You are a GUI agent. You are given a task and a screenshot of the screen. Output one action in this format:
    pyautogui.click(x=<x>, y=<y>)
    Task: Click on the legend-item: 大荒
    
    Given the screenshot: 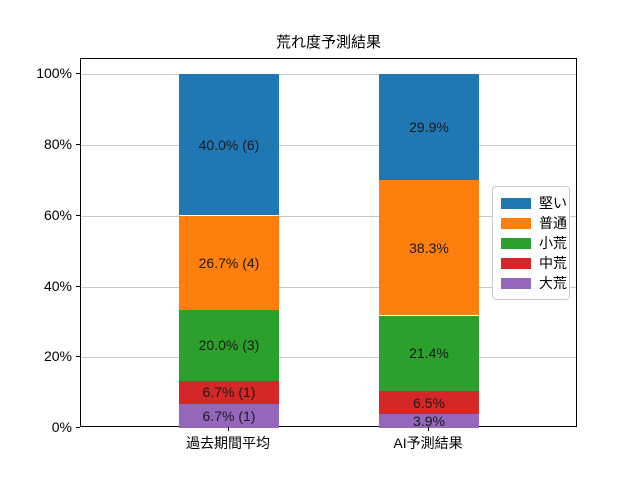 What is the action you would take?
    pyautogui.click(x=534, y=283)
    